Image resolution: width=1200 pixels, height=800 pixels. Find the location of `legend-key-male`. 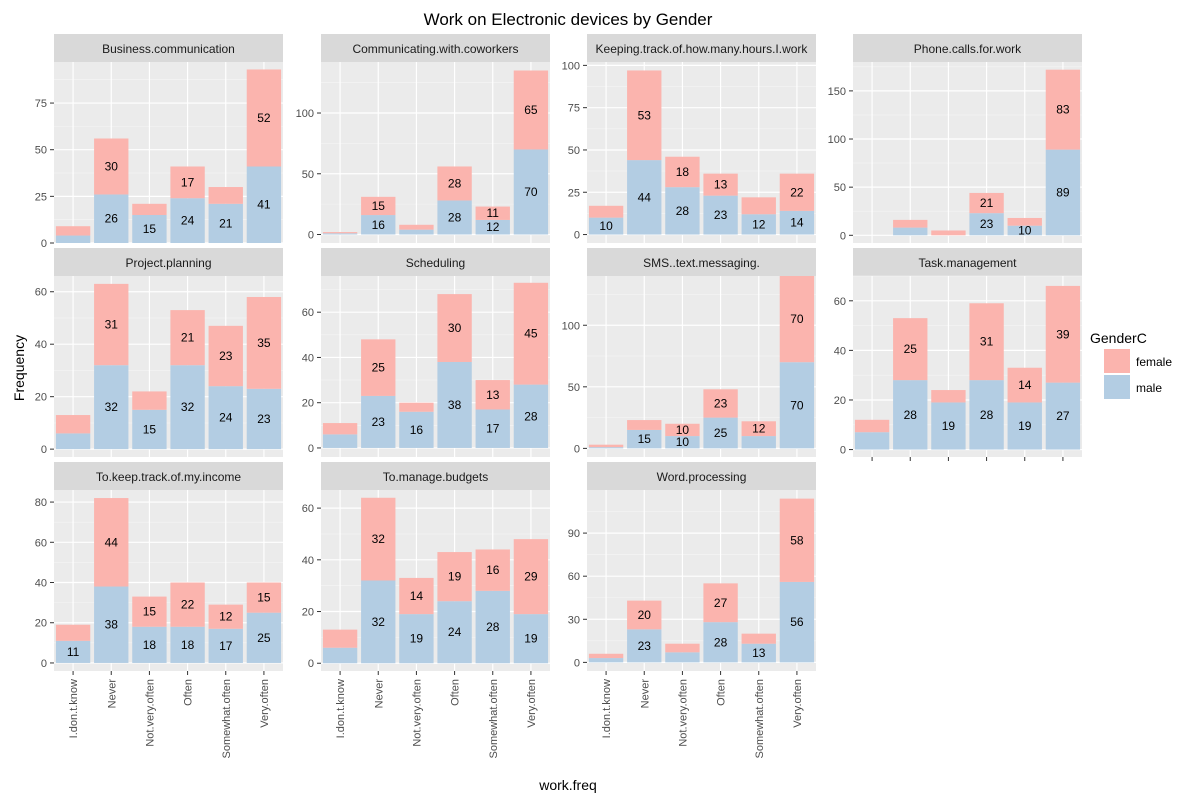

legend-key-male is located at coordinates (1117, 387).